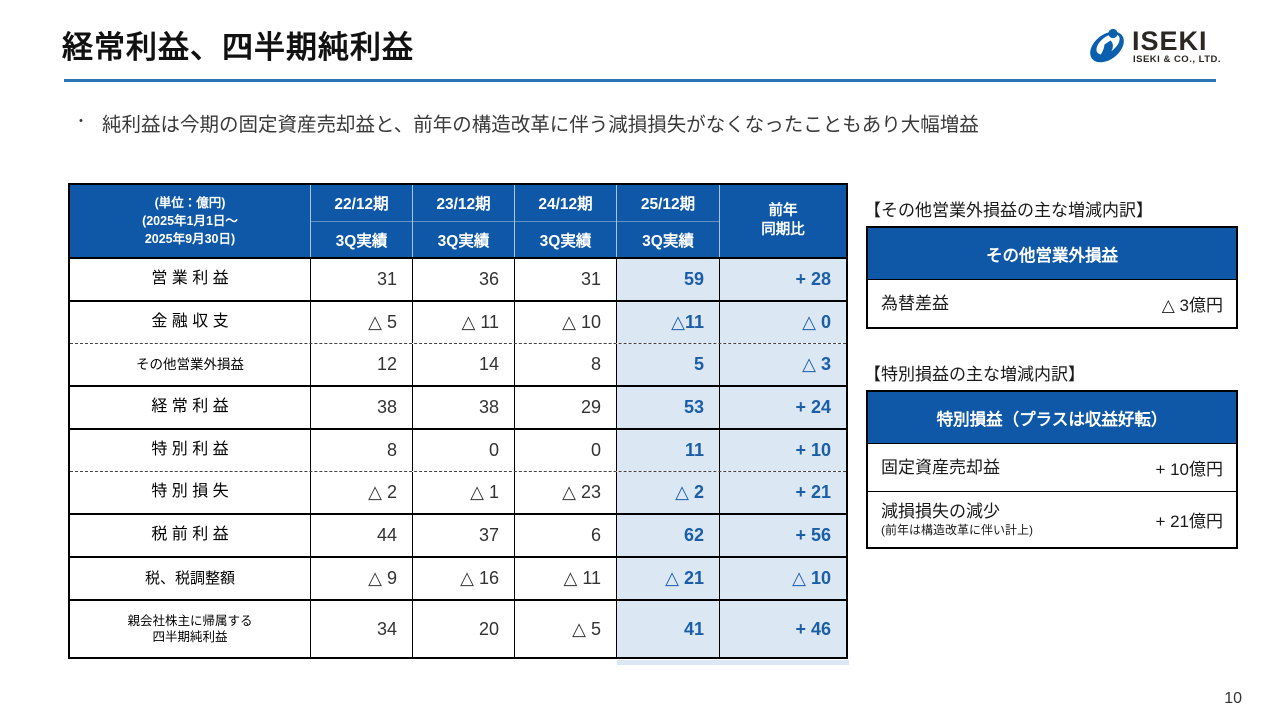  What do you see at coordinates (782, 492) in the screenshot?
I see `value-cell-yoy: + 21` at bounding box center [782, 492].